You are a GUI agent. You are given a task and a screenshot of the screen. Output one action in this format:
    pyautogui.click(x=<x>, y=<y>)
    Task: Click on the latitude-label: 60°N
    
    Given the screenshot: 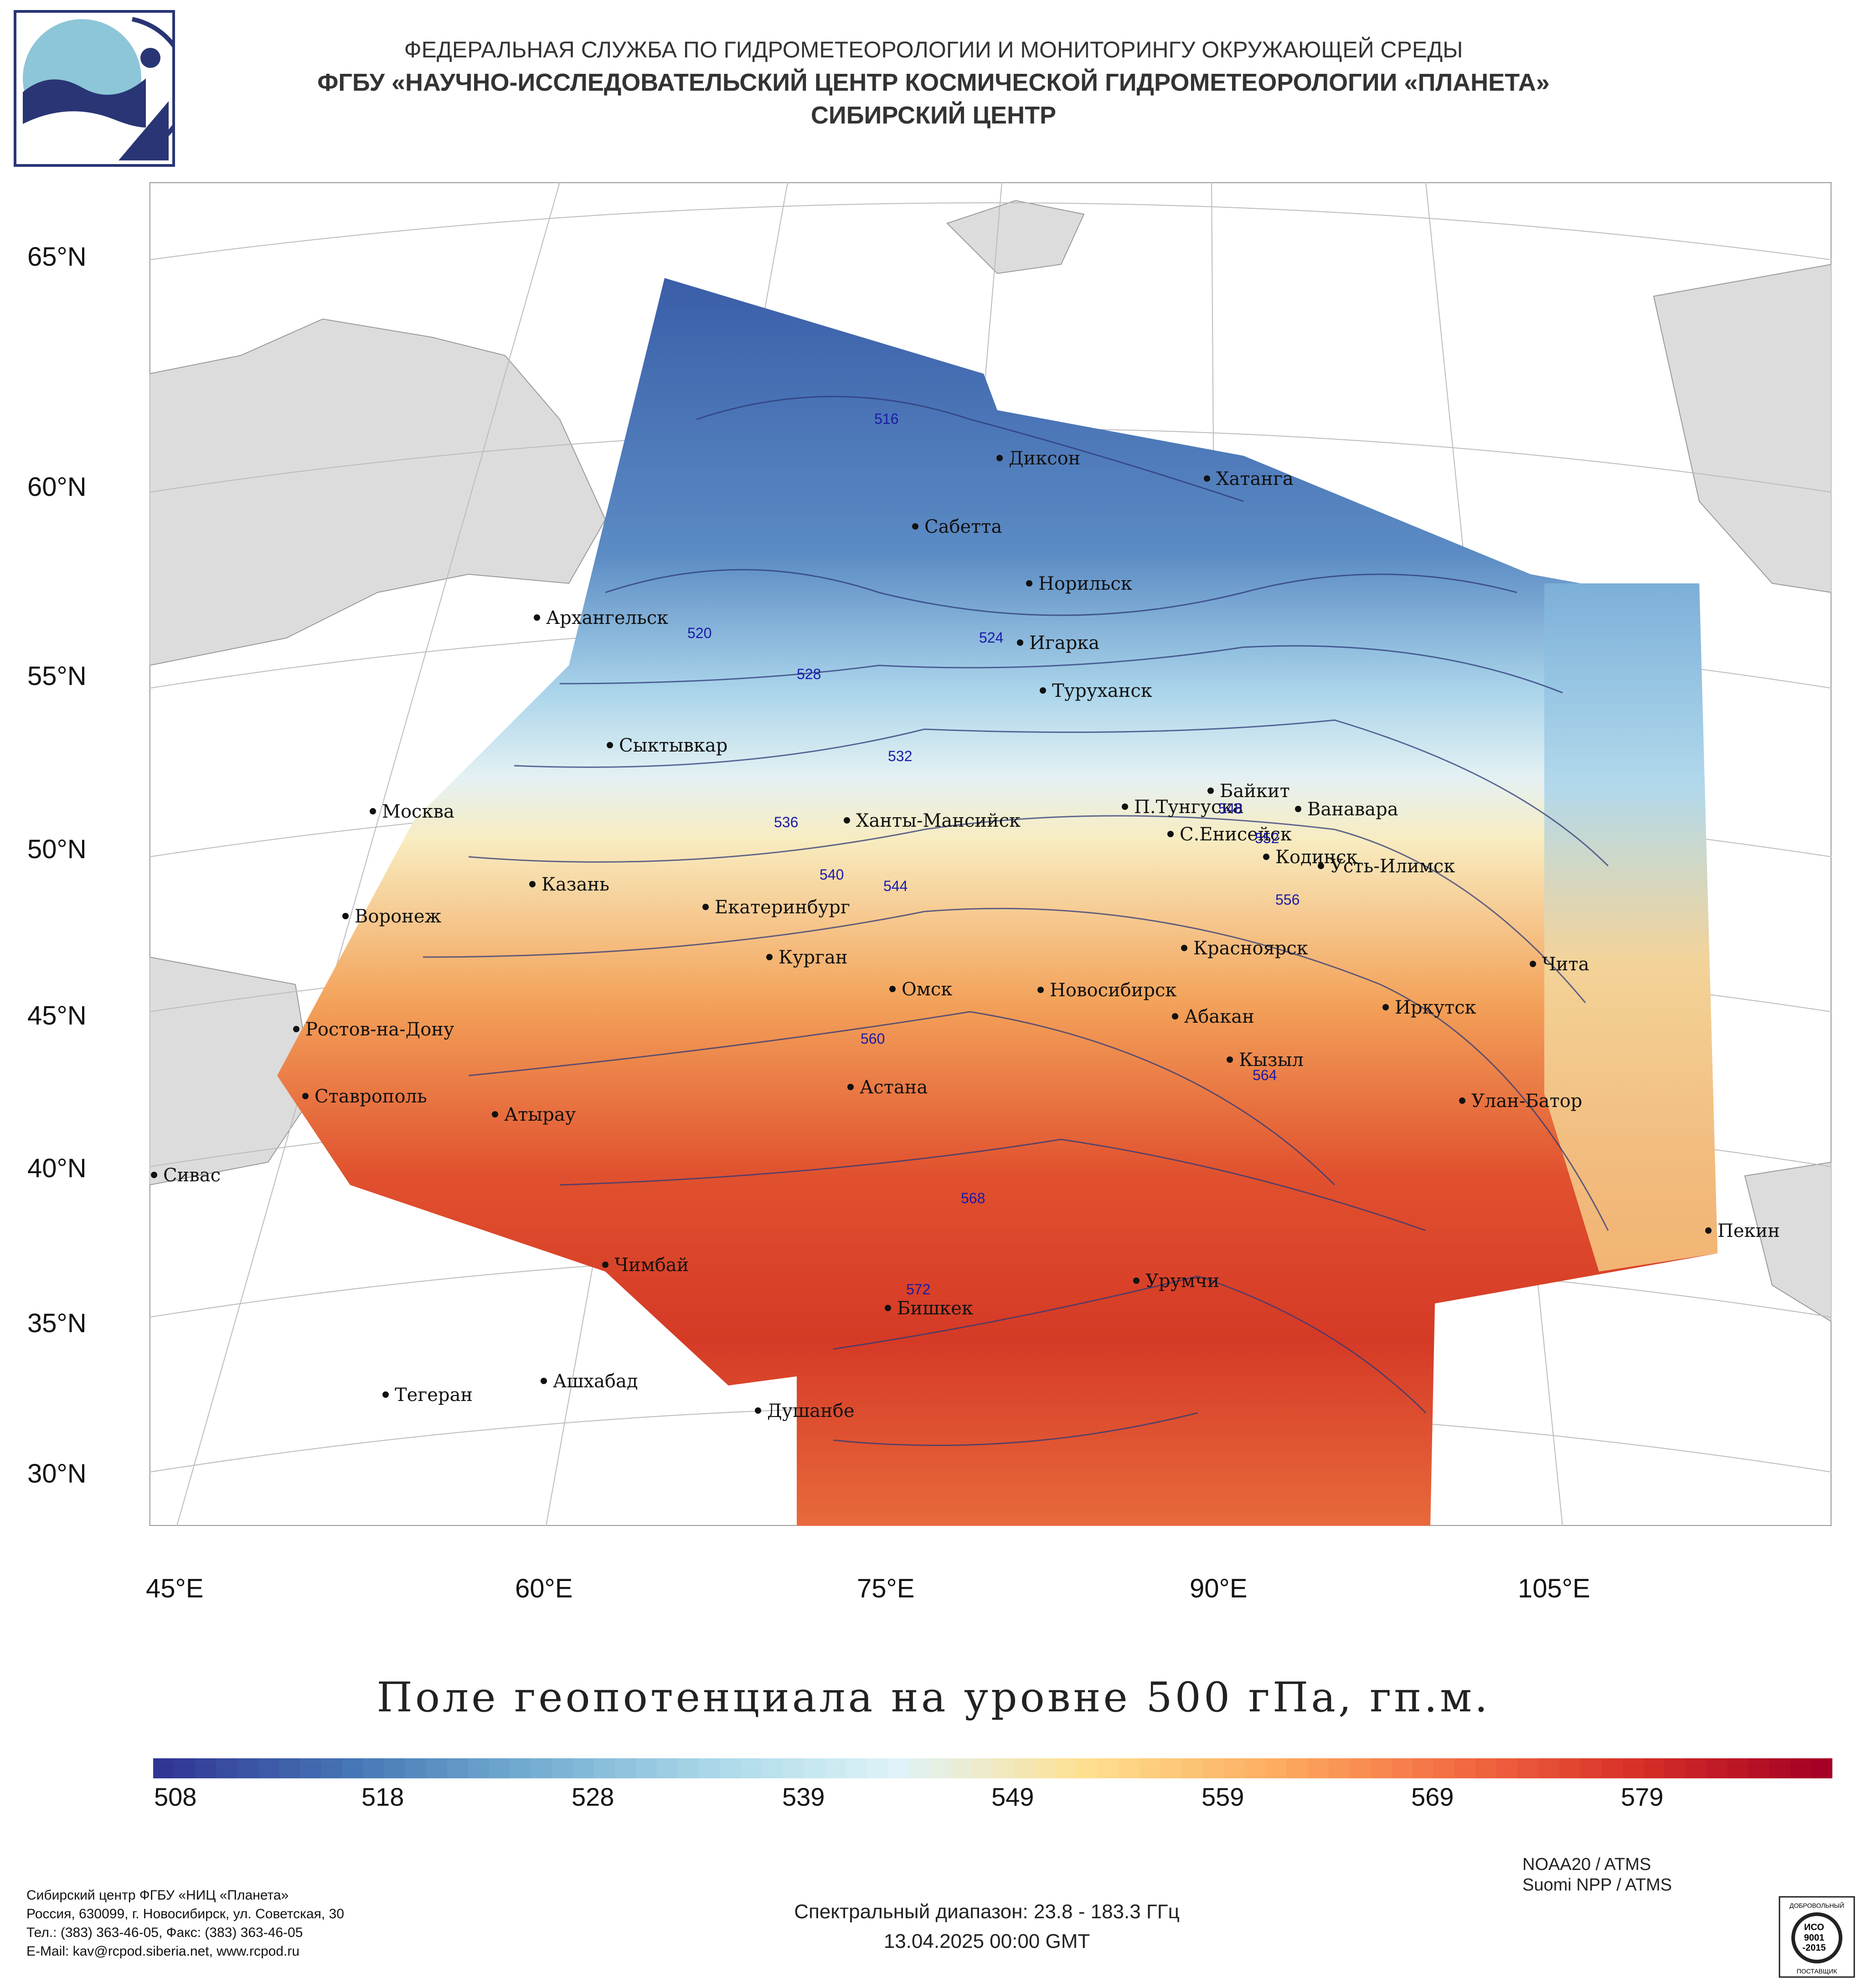 What is the action you would take?
    pyautogui.click(x=57, y=487)
    